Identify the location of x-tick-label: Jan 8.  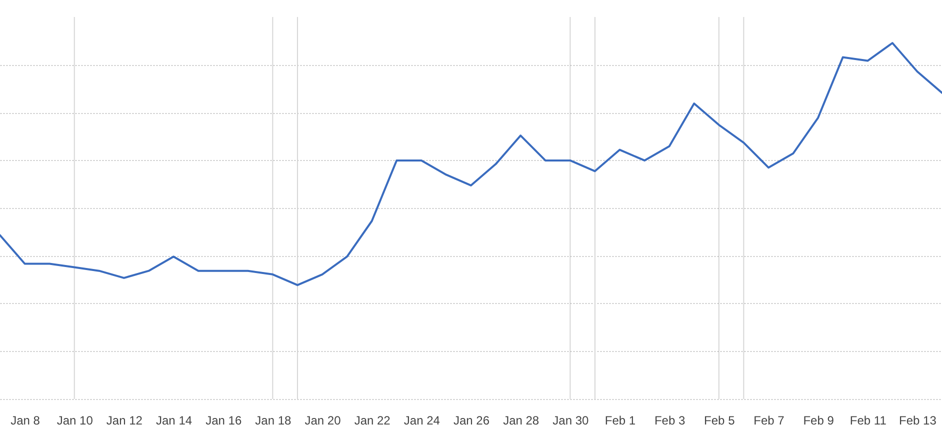
(25, 421).